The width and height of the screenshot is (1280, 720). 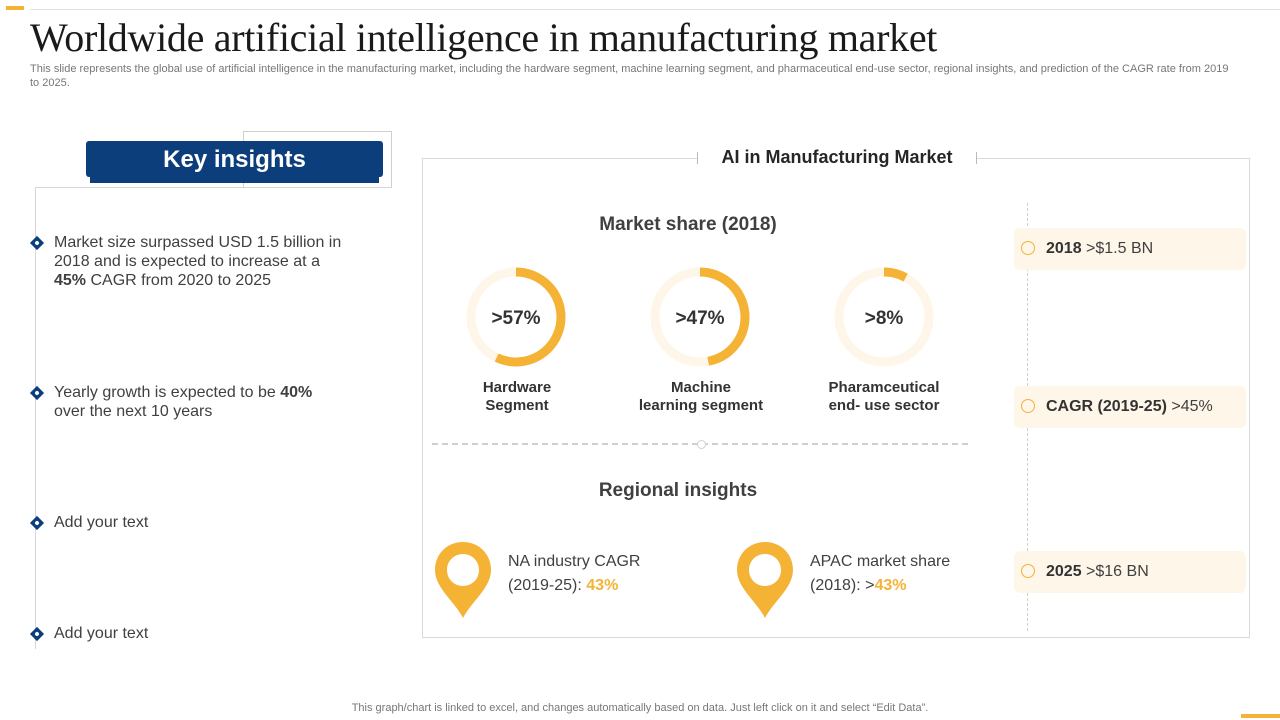 I want to click on market-share-heading: Market share (2018), so click(x=688, y=224).